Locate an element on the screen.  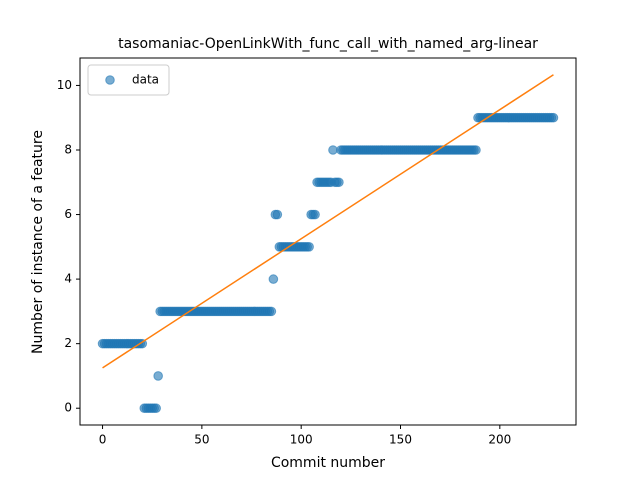
y-tick-label: 2 is located at coordinates (68, 343).